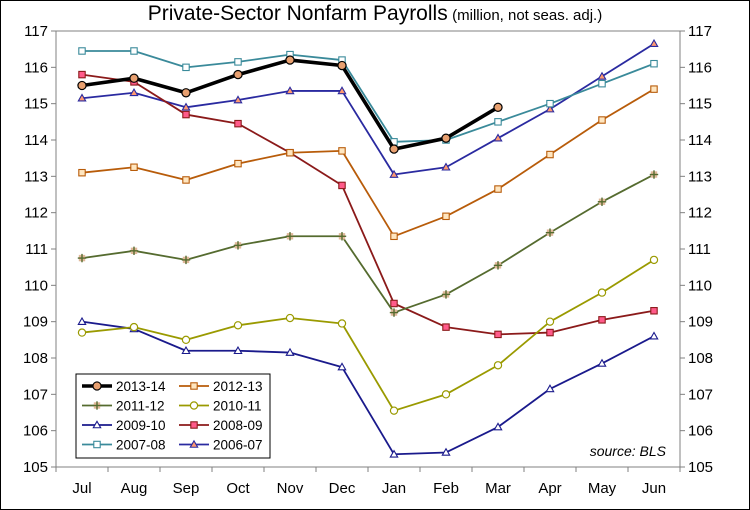  I want to click on y-tick-label-left: 116, so click(36, 67).